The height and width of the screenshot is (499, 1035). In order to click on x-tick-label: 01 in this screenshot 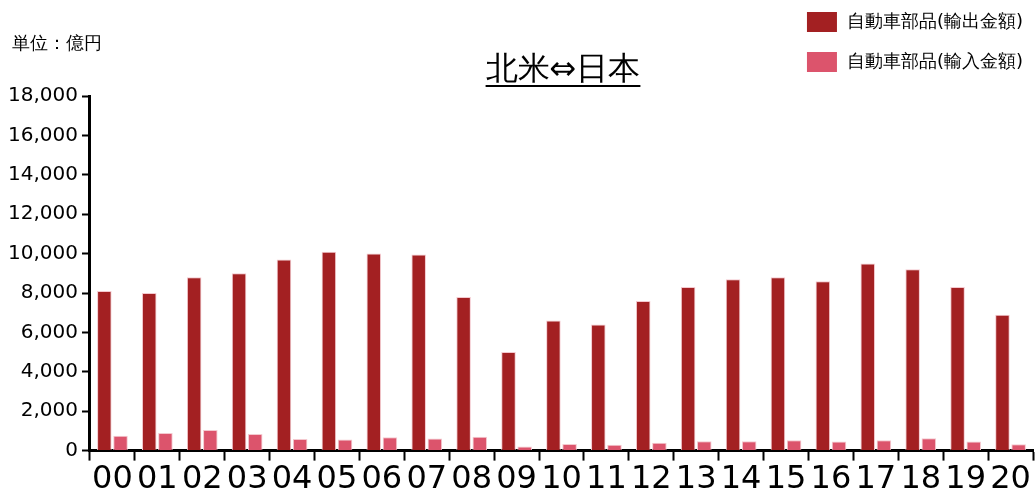, I will do `click(157, 477)`.